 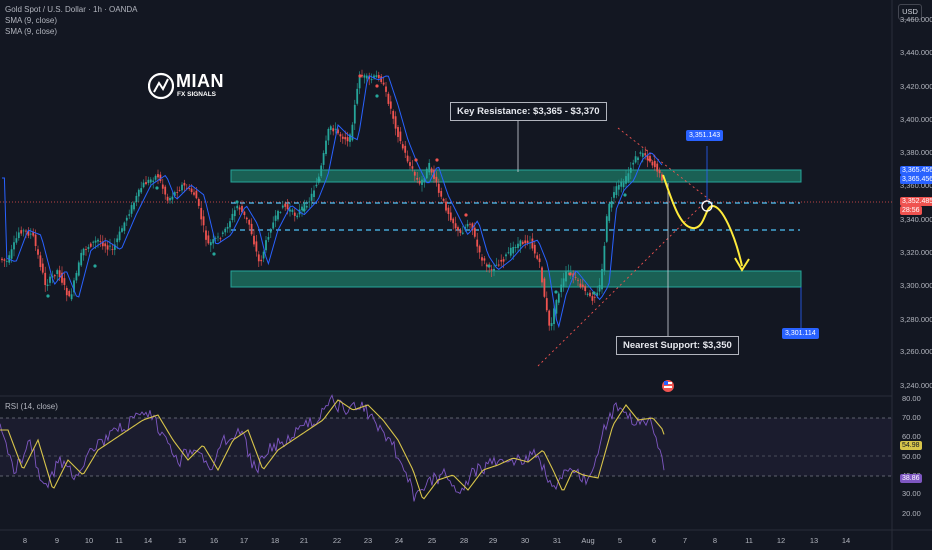 What do you see at coordinates (31, 406) in the screenshot?
I see `rsi-legend: RSI (14, close)` at bounding box center [31, 406].